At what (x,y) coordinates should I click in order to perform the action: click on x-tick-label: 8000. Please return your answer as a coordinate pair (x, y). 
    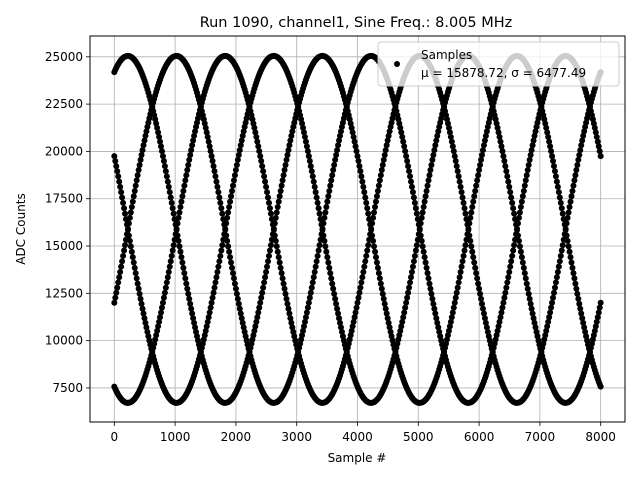
    Looking at the image, I should click on (600, 437).